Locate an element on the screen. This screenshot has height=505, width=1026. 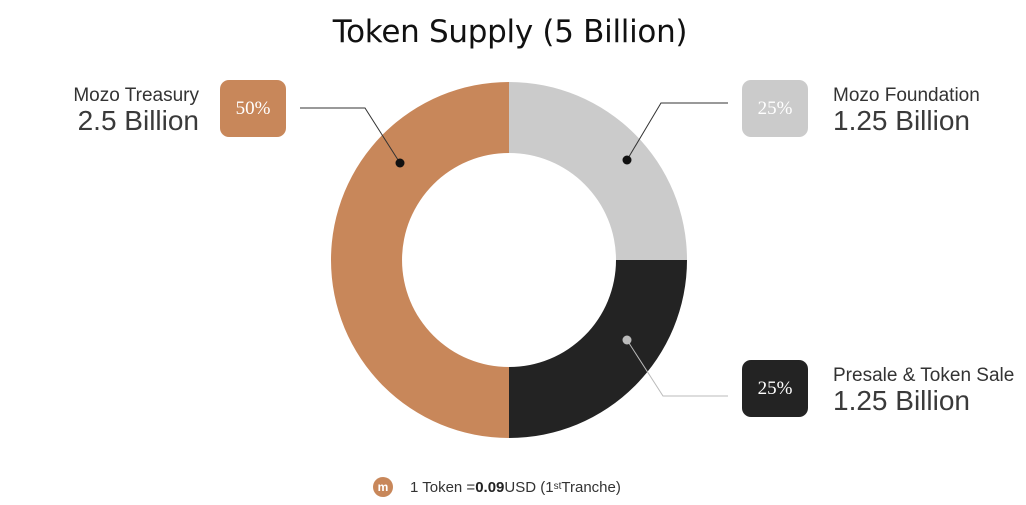
price-suffix: Tranche) is located at coordinates (591, 487).